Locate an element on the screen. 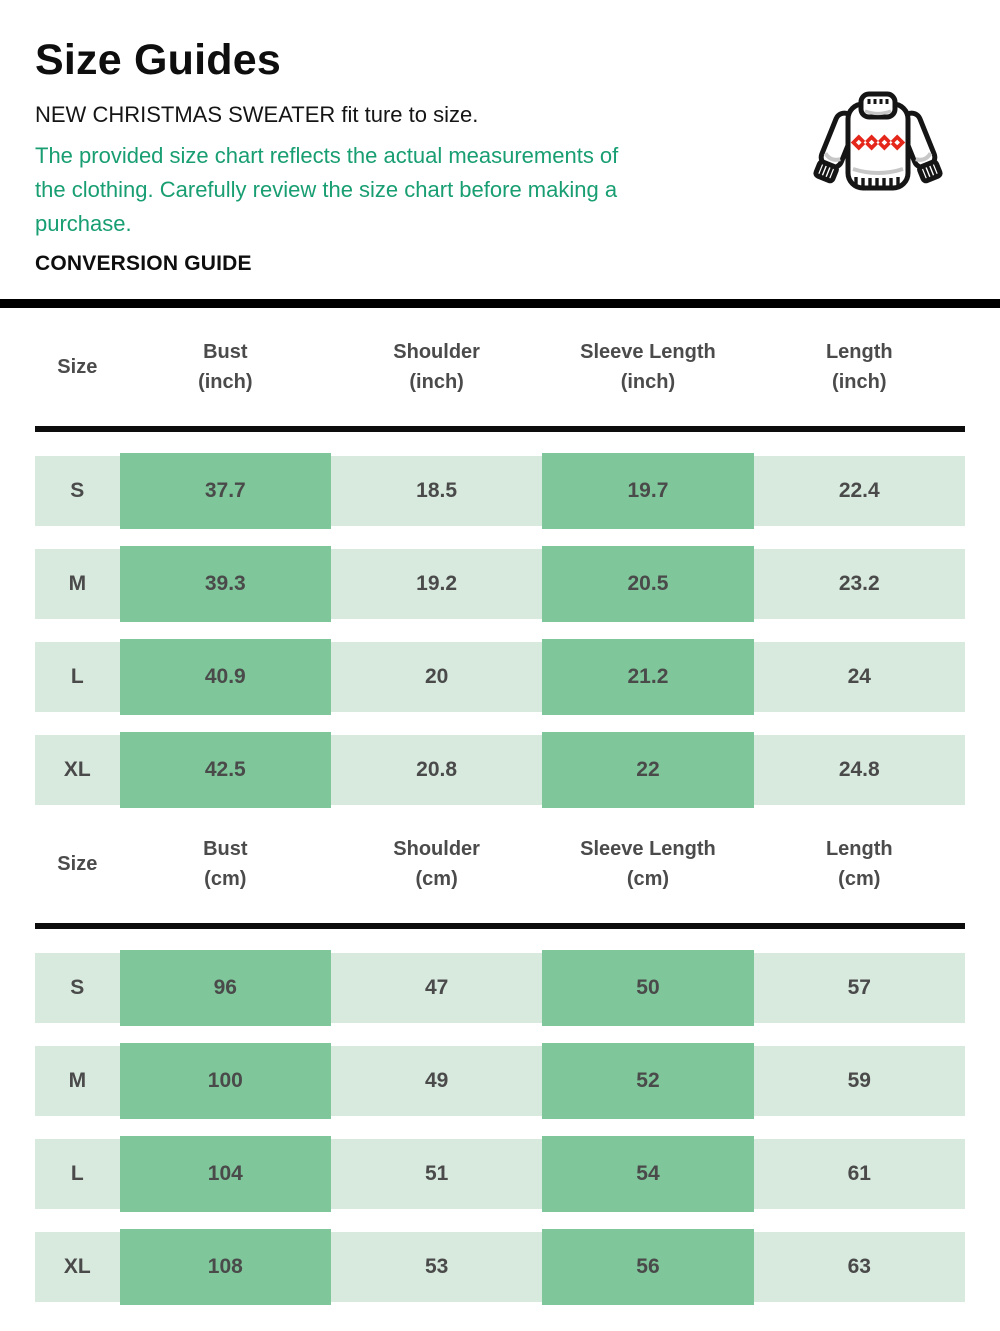 This screenshot has width=1000, height=1331. table-row-l: L 104 51 54 61 is located at coordinates (500, 1174).